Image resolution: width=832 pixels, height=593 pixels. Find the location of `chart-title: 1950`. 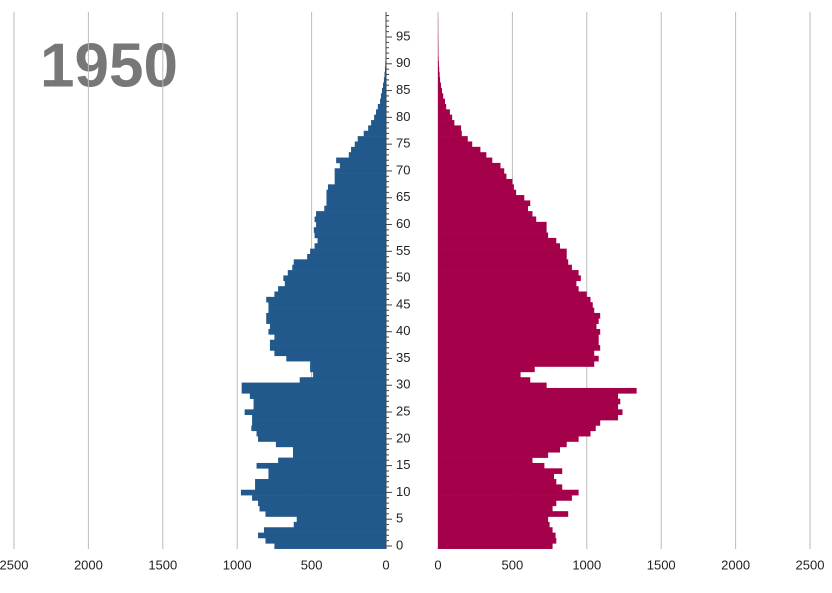

chart-title: 1950 is located at coordinates (109, 65).